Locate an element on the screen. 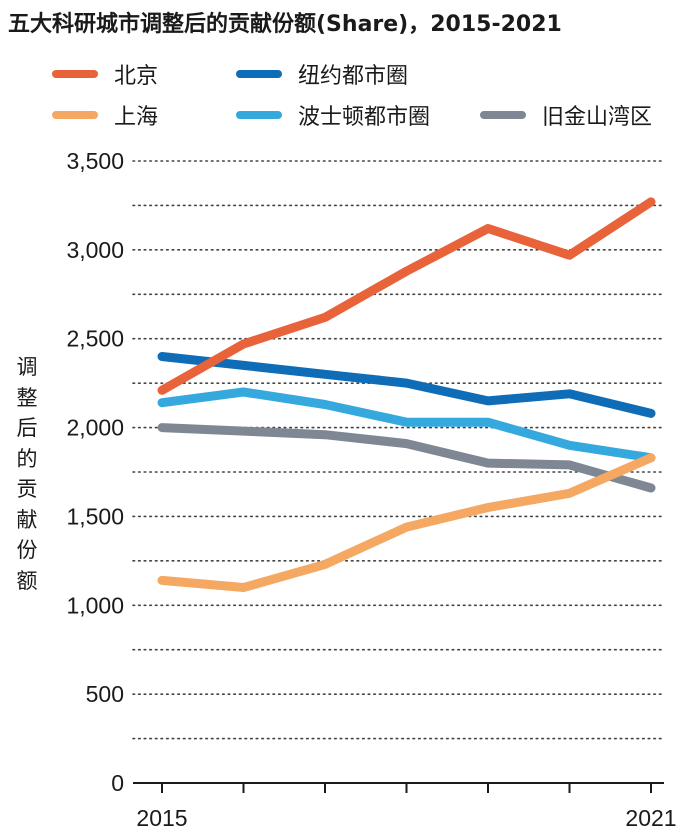 Image resolution: width=693 pixels, height=836 pixels. y-tick-label: 500 is located at coordinates (105, 694).